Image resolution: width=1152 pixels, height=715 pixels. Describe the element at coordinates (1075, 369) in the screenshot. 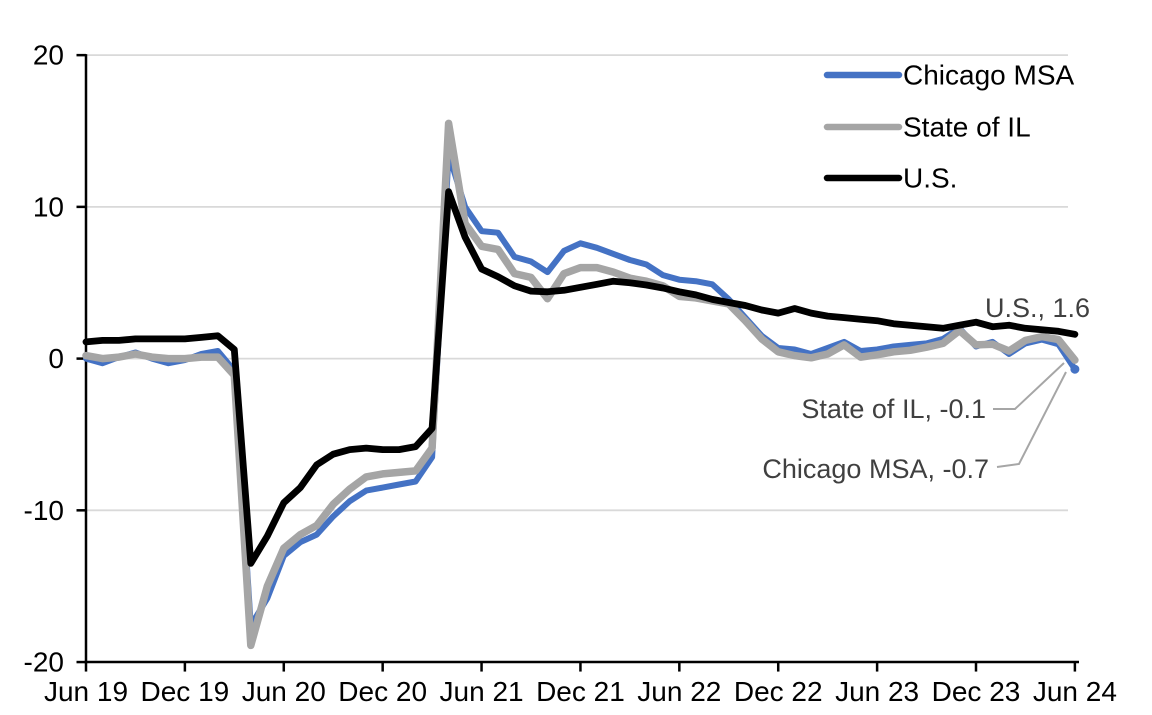

I see `end-point-dot-chicago-msa` at that location.